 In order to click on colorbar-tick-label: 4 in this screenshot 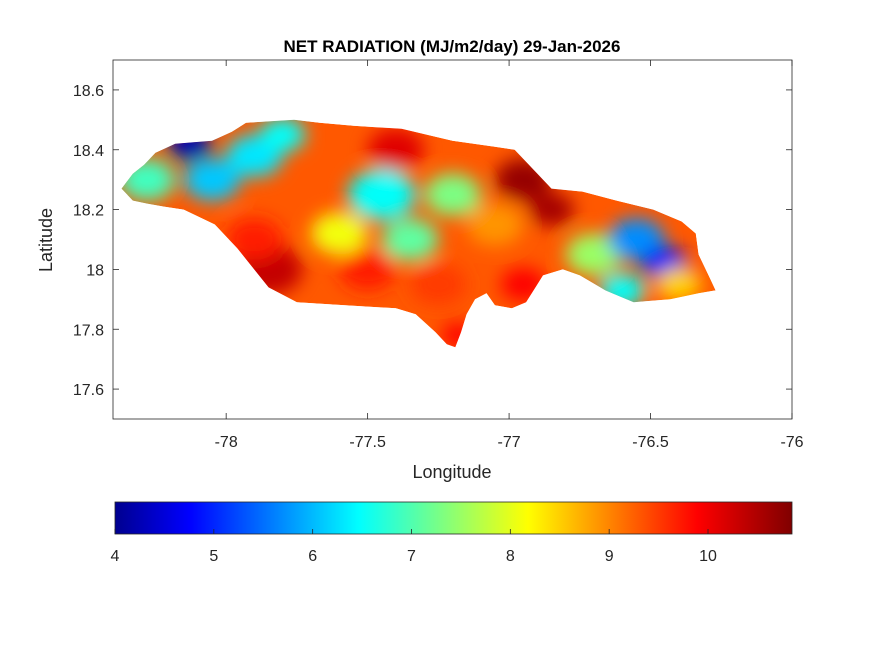, I will do `click(115, 556)`.